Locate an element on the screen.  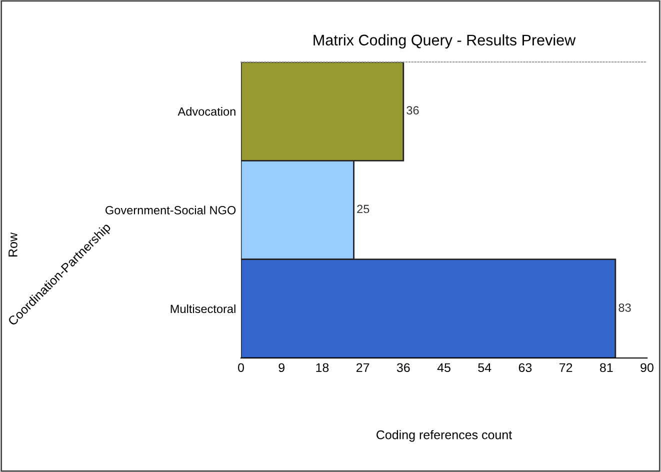
x-tick-label: 9 is located at coordinates (281, 367).